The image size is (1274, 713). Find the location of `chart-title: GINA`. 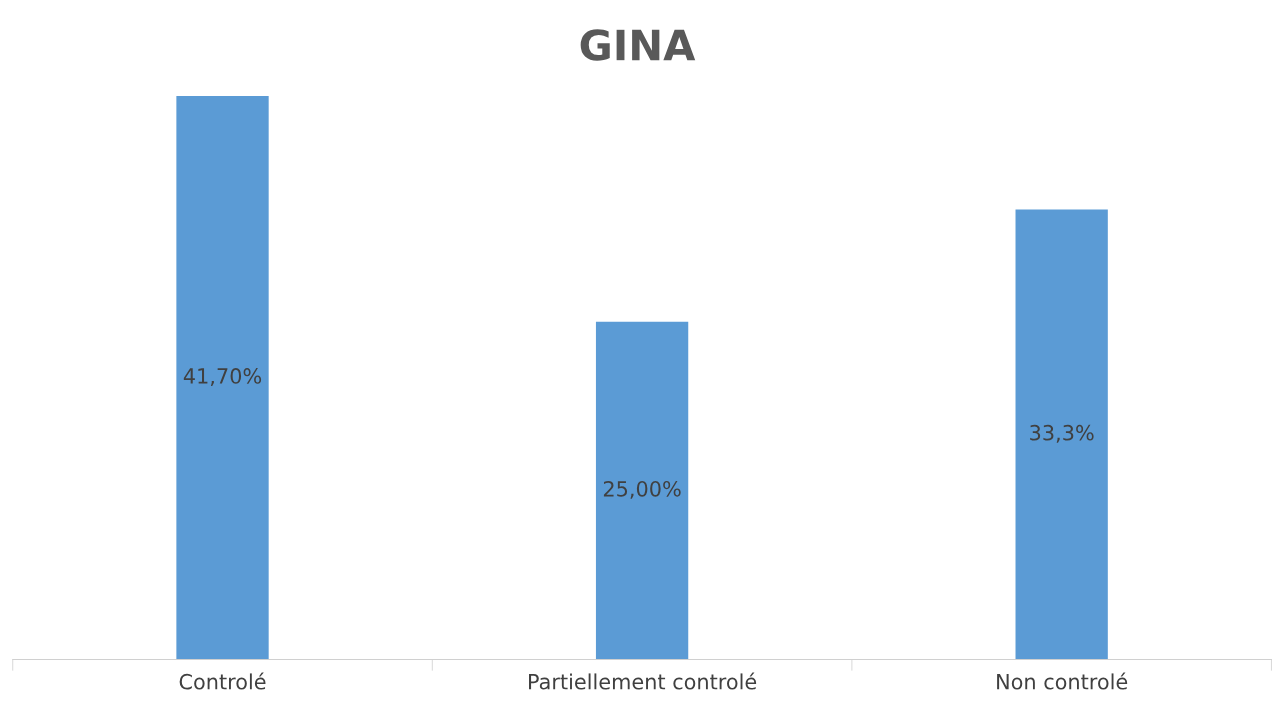

chart-title: GINA is located at coordinates (638, 45).